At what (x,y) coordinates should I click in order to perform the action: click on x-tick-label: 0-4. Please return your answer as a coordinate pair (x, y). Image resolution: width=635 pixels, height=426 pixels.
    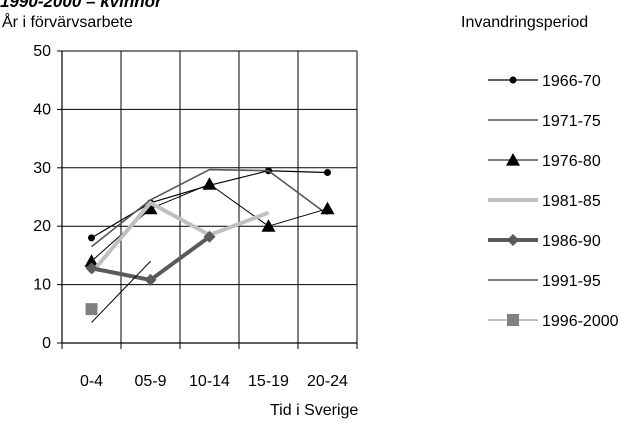
    Looking at the image, I should click on (91, 381).